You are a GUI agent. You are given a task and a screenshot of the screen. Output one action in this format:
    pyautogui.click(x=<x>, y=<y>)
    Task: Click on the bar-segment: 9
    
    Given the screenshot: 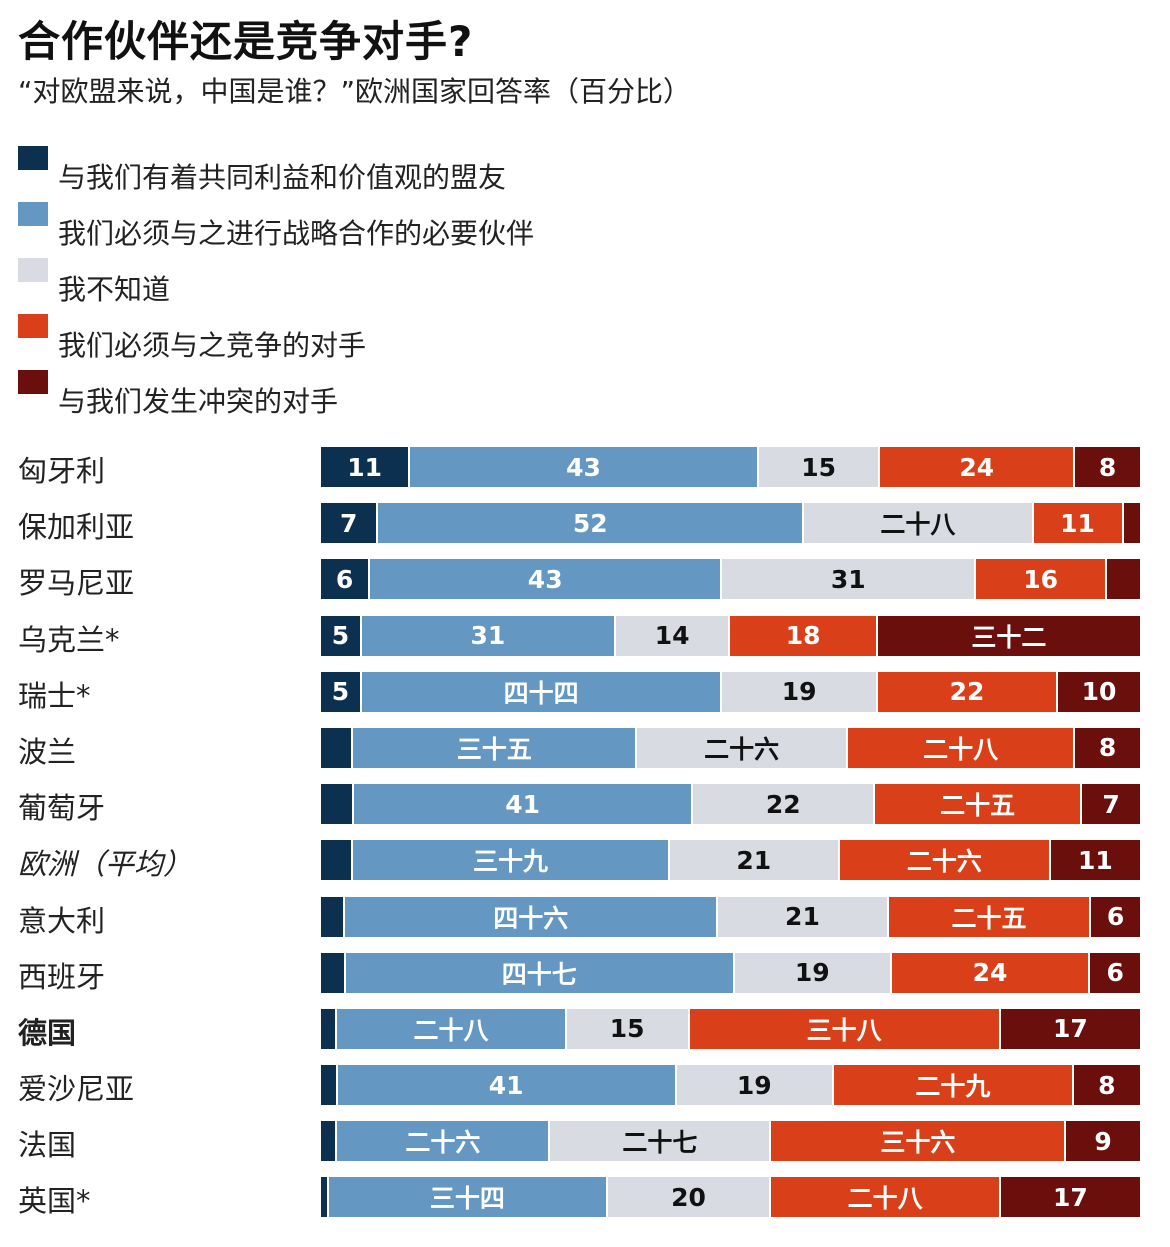 What is the action you would take?
    pyautogui.click(x=1103, y=1141)
    